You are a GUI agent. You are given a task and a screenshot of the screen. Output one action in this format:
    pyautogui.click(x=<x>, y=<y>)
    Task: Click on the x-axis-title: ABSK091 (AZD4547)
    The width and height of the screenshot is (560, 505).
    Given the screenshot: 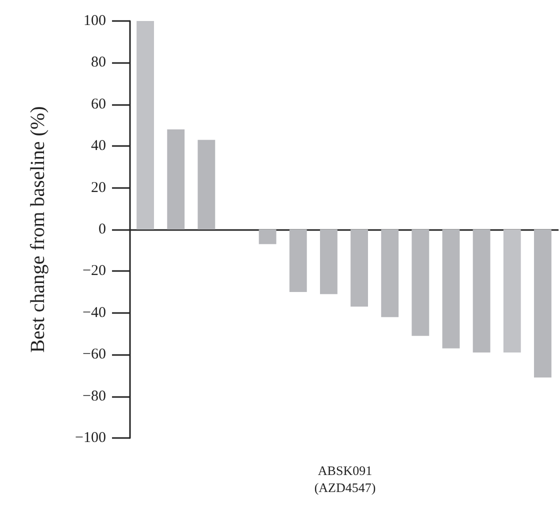 What is the action you would take?
    pyautogui.click(x=345, y=479)
    